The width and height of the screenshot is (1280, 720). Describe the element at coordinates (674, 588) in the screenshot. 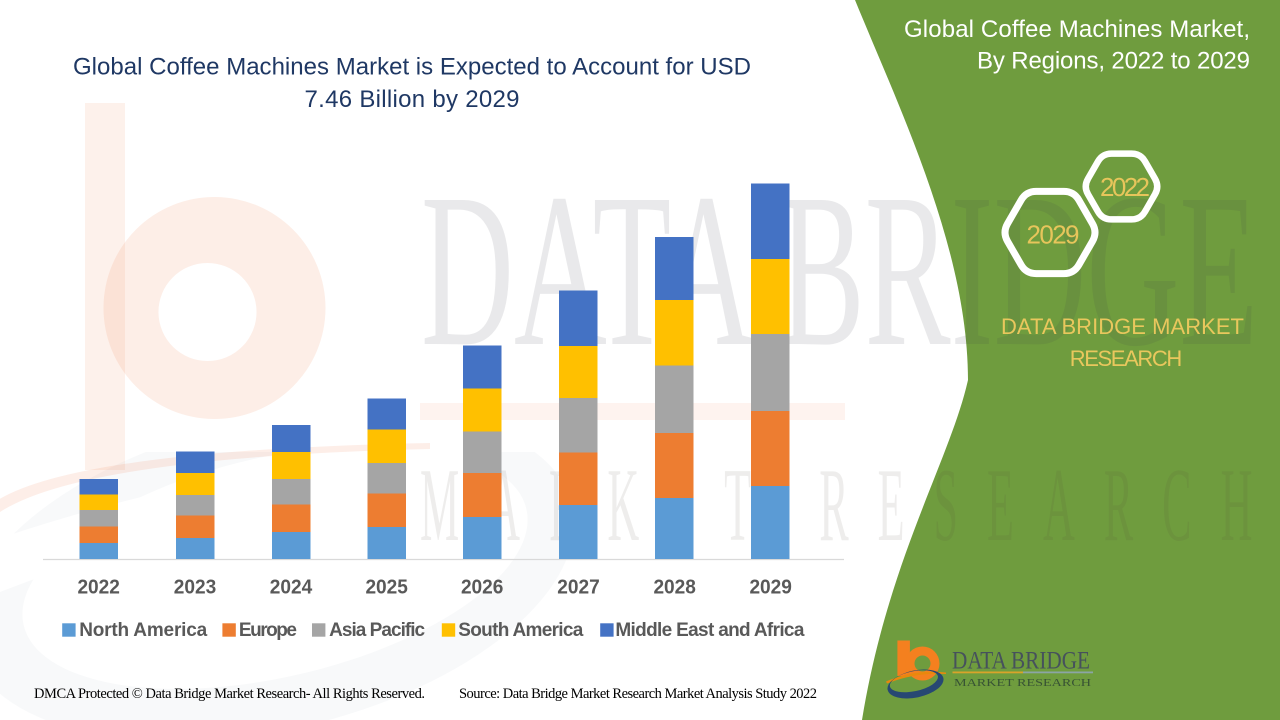

I see `svg-text: 2028` at that location.